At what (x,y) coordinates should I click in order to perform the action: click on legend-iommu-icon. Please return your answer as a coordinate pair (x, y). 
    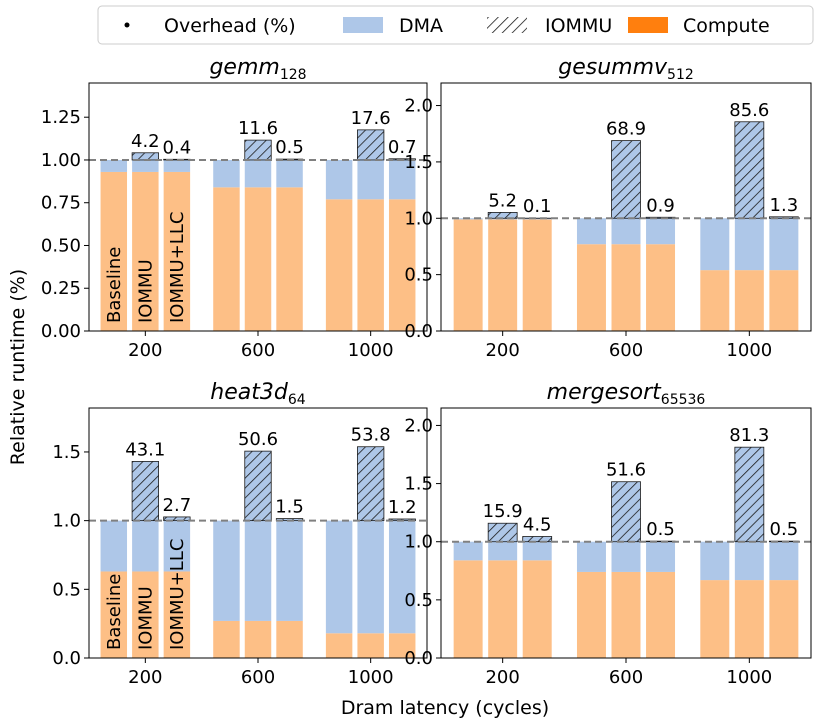
    Looking at the image, I should click on (507, 25).